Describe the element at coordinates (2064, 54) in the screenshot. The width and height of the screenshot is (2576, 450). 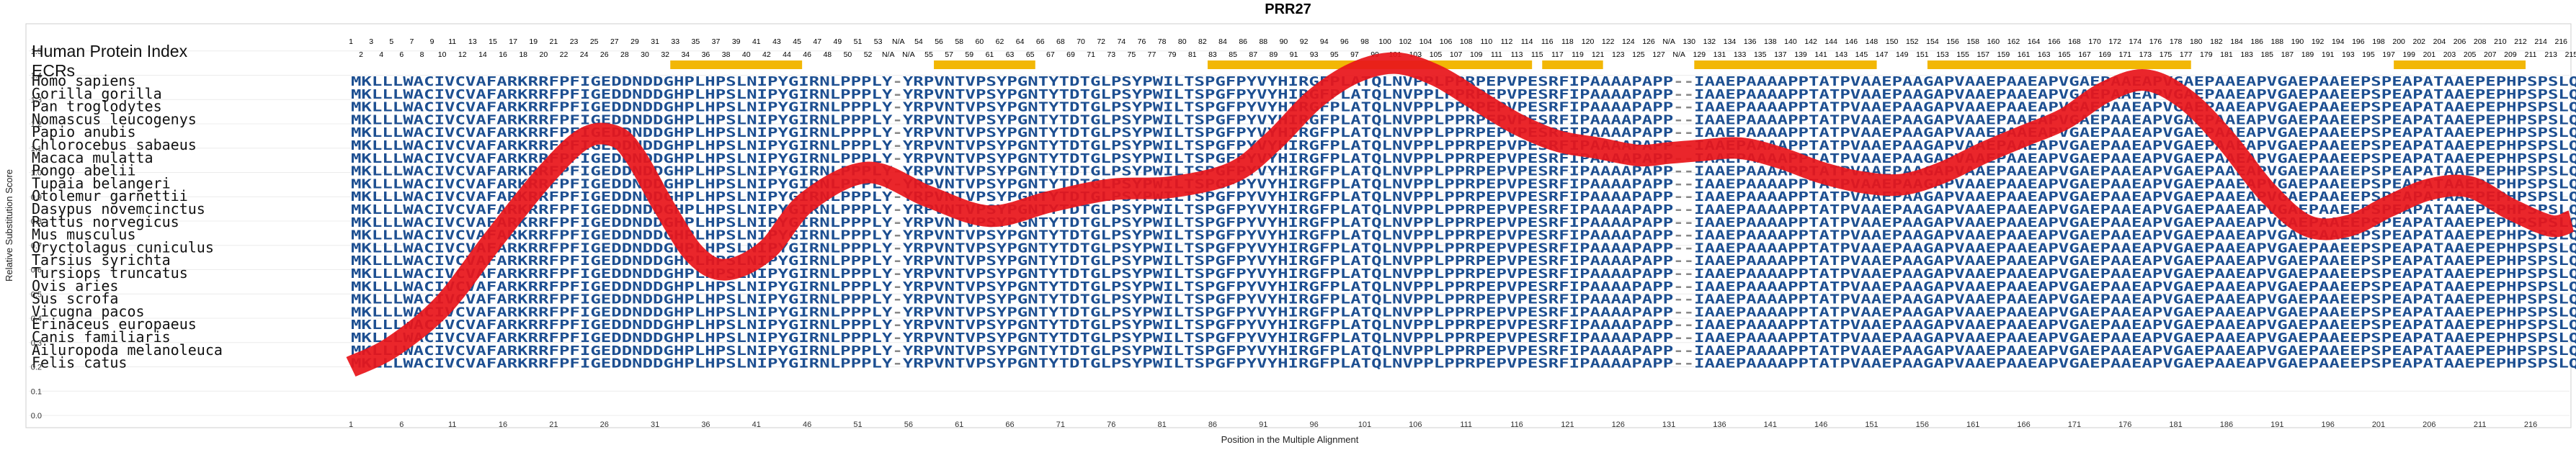
I see `hpi-number: 165` at that location.